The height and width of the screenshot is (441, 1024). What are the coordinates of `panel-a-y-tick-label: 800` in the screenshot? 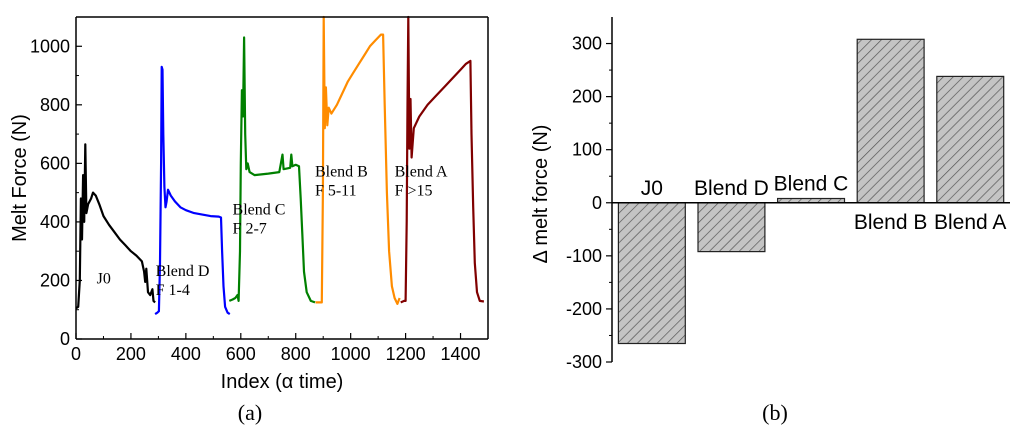 It's located at (55, 105).